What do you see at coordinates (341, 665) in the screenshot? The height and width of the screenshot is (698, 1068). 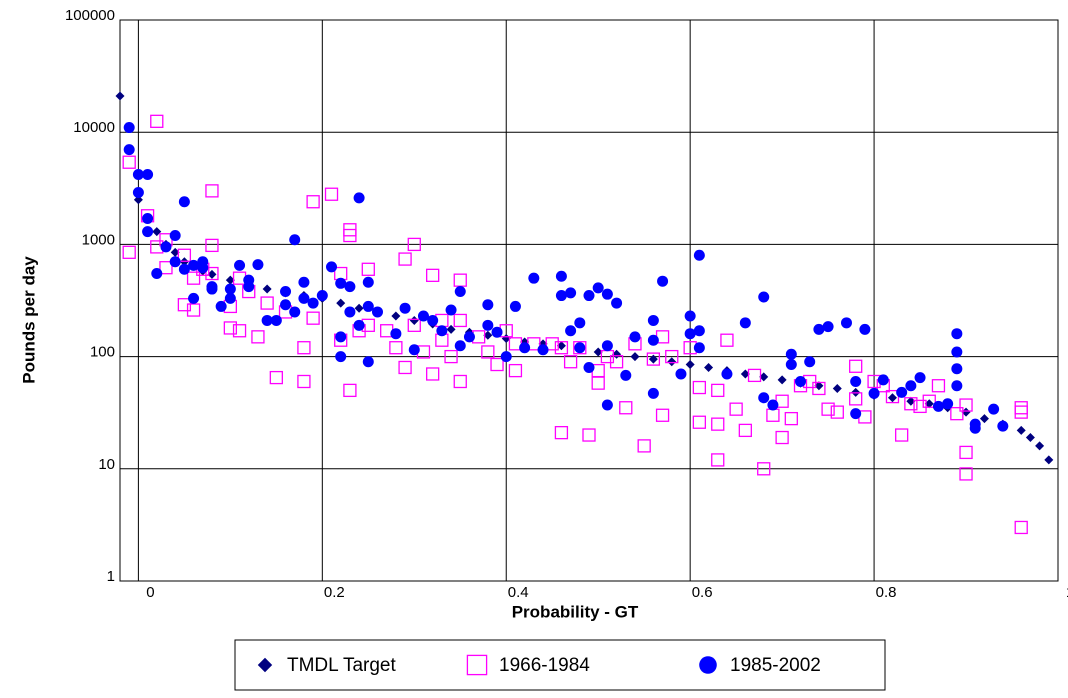 I see `legend-label: TMDL Target` at bounding box center [341, 665].